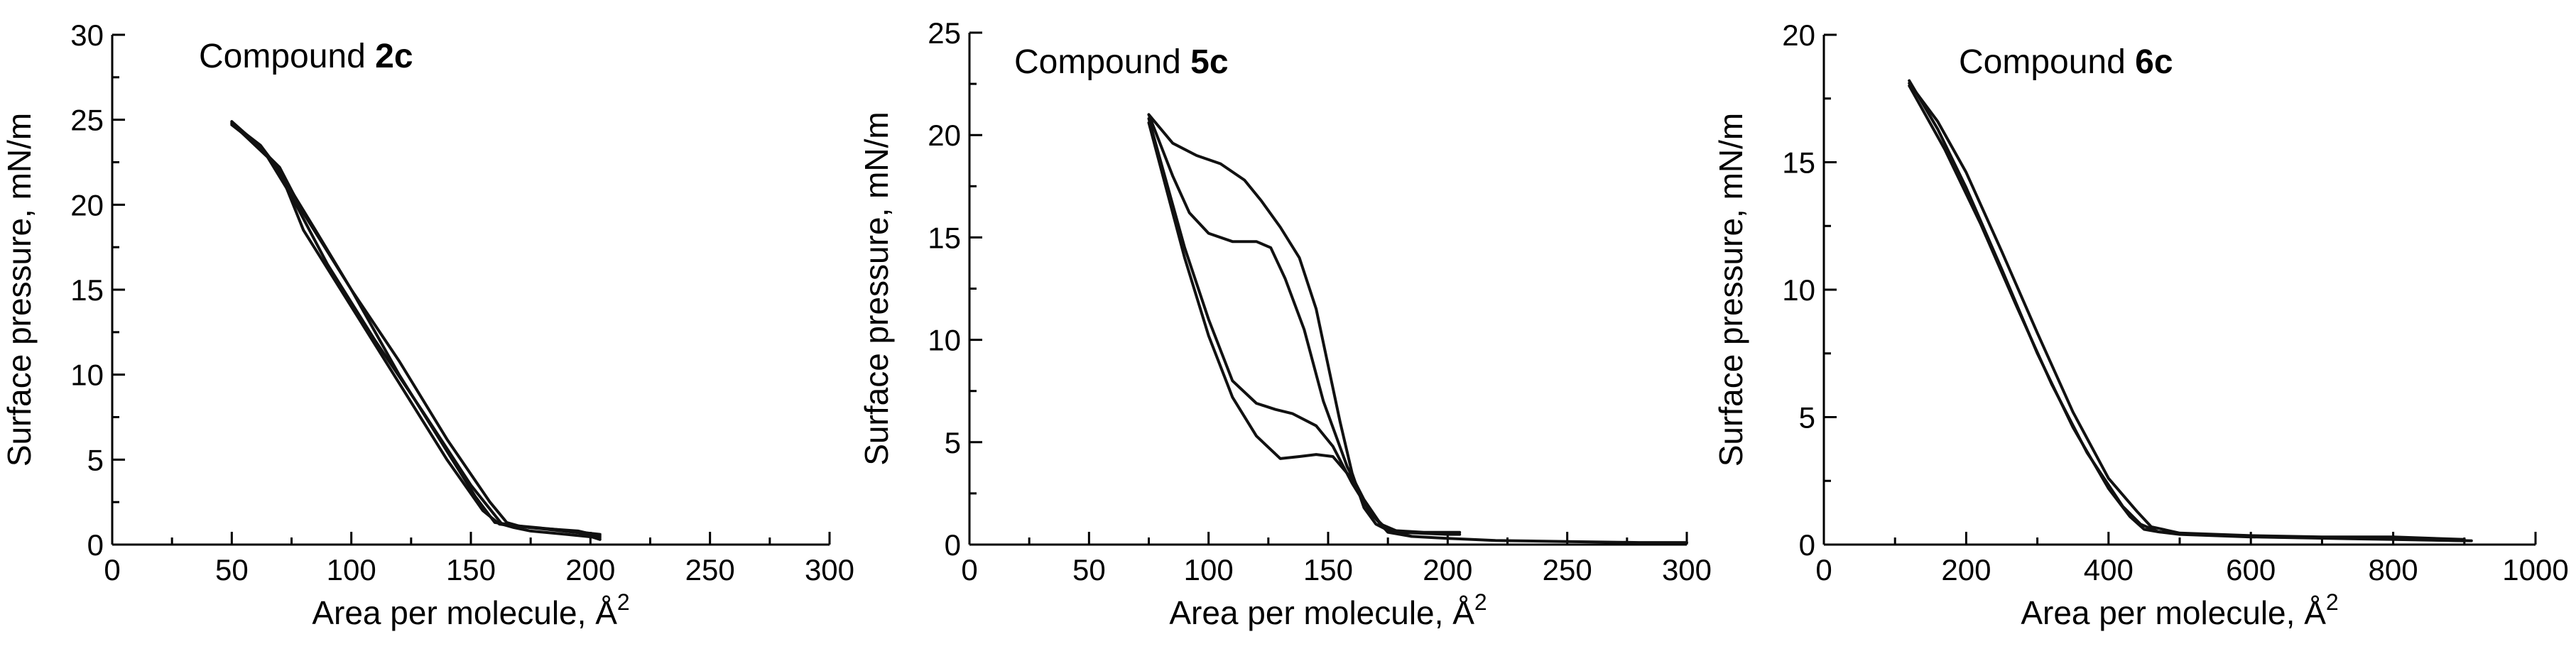 The image size is (2576, 666). Describe the element at coordinates (2251, 569) in the screenshot. I see `x-tick-label: 600` at that location.